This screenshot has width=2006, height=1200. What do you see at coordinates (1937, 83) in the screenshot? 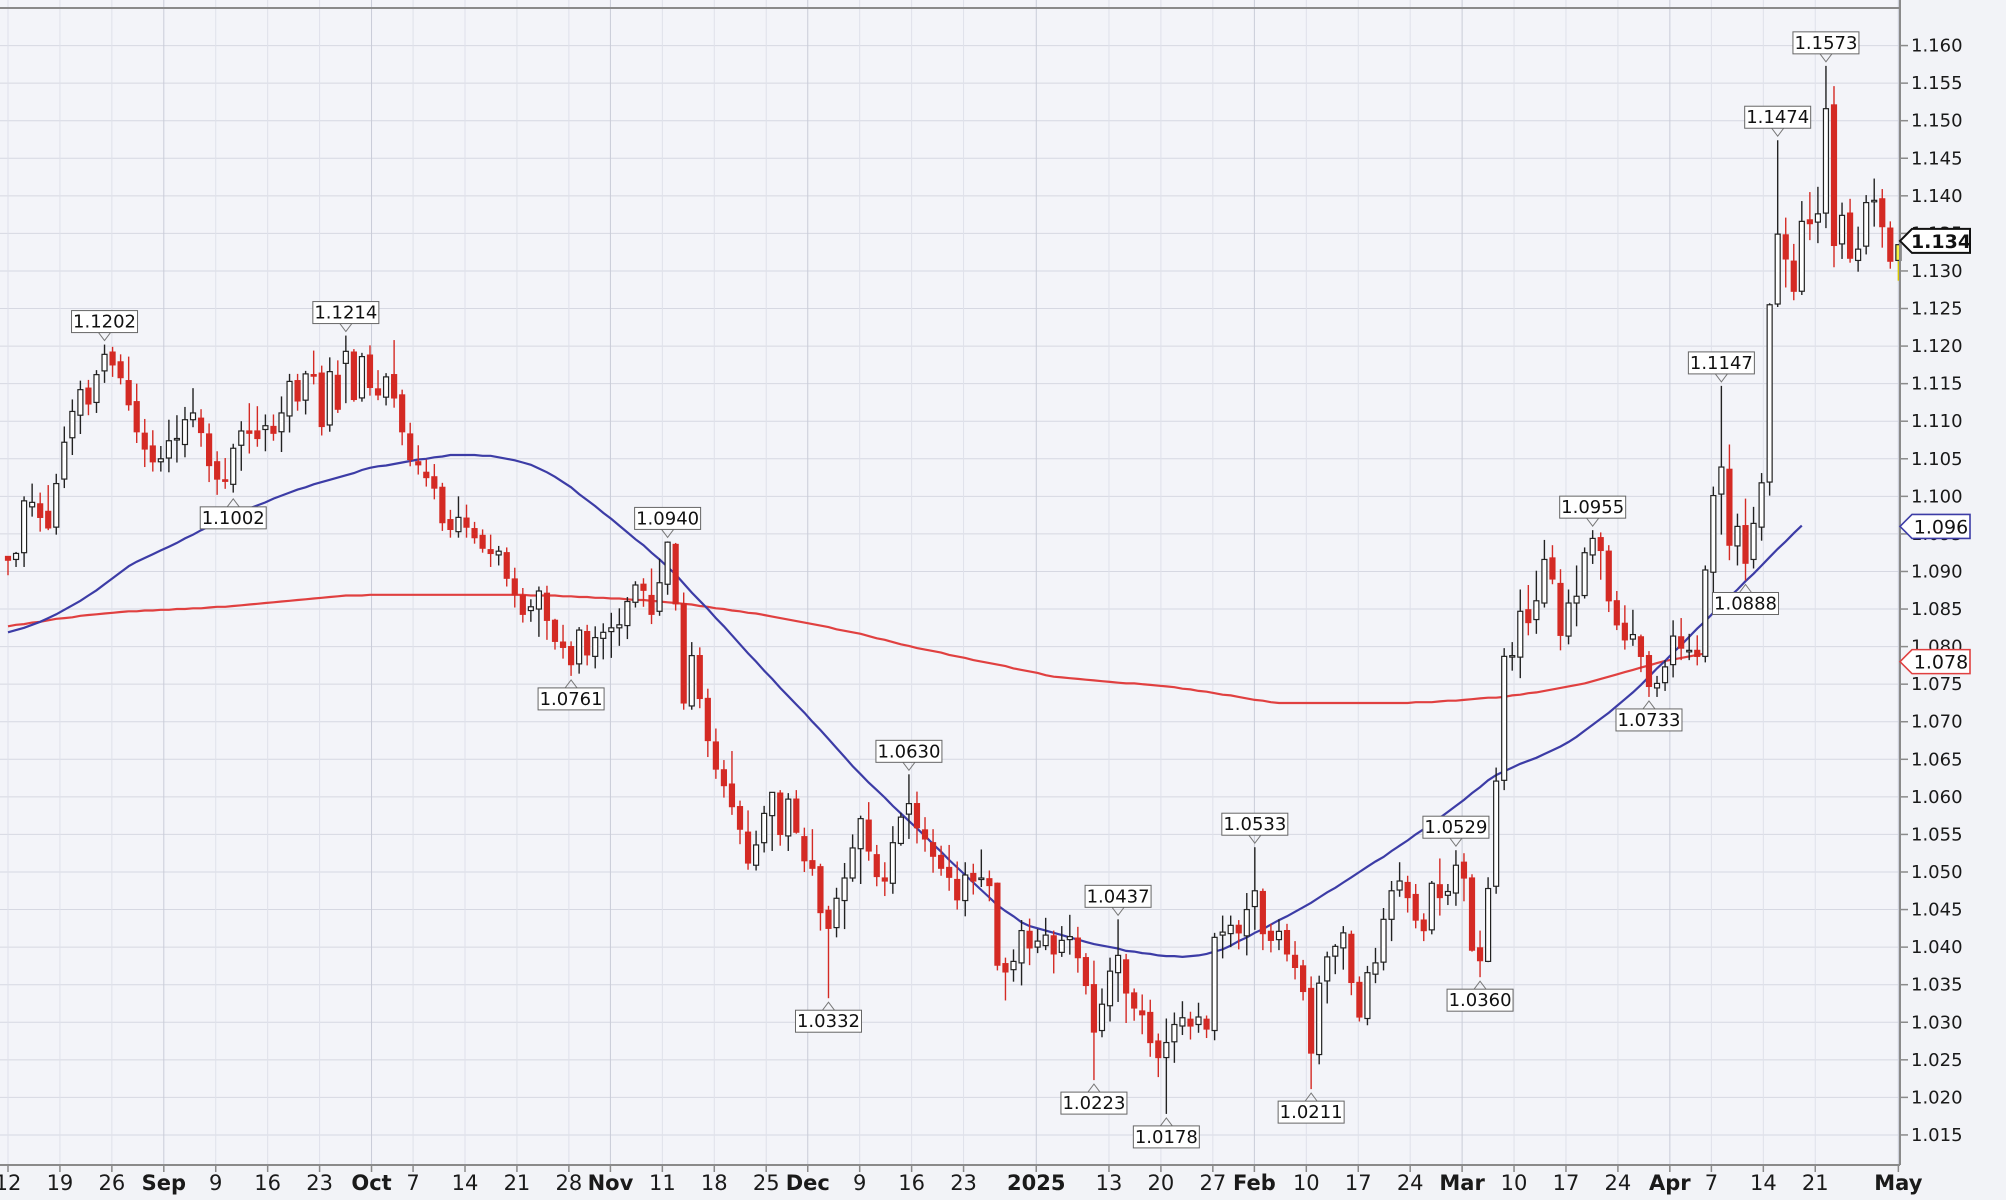
I see `y-tick-label: 1.155` at bounding box center [1937, 83].